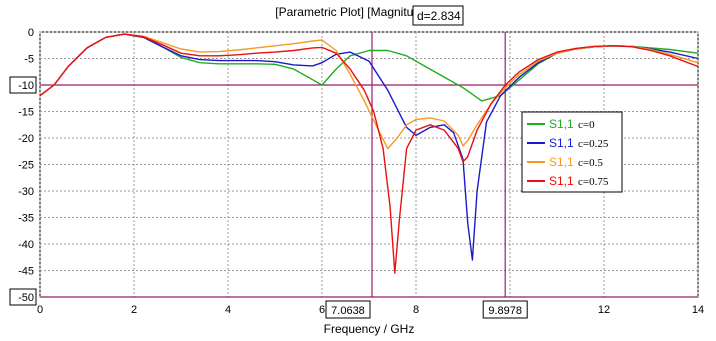 The image size is (716, 341). Describe the element at coordinates (134, 310) in the screenshot. I see `x-tick-label: 2` at that location.